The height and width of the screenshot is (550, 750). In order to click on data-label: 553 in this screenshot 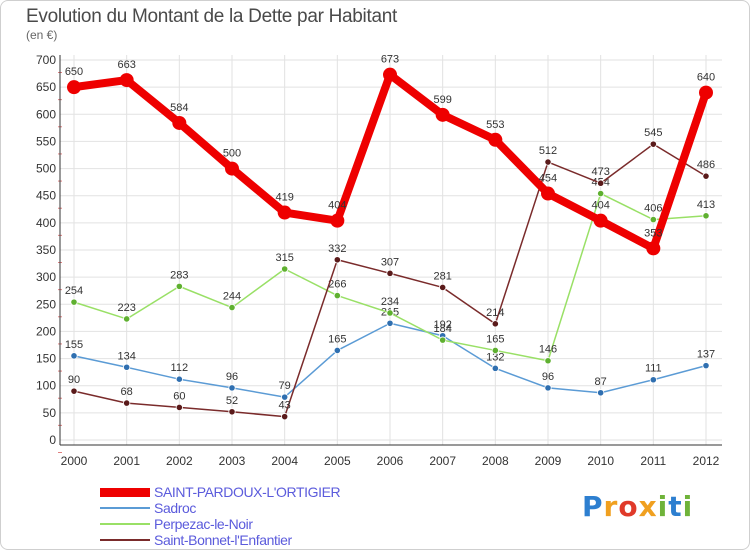, I will do `click(495, 125)`.